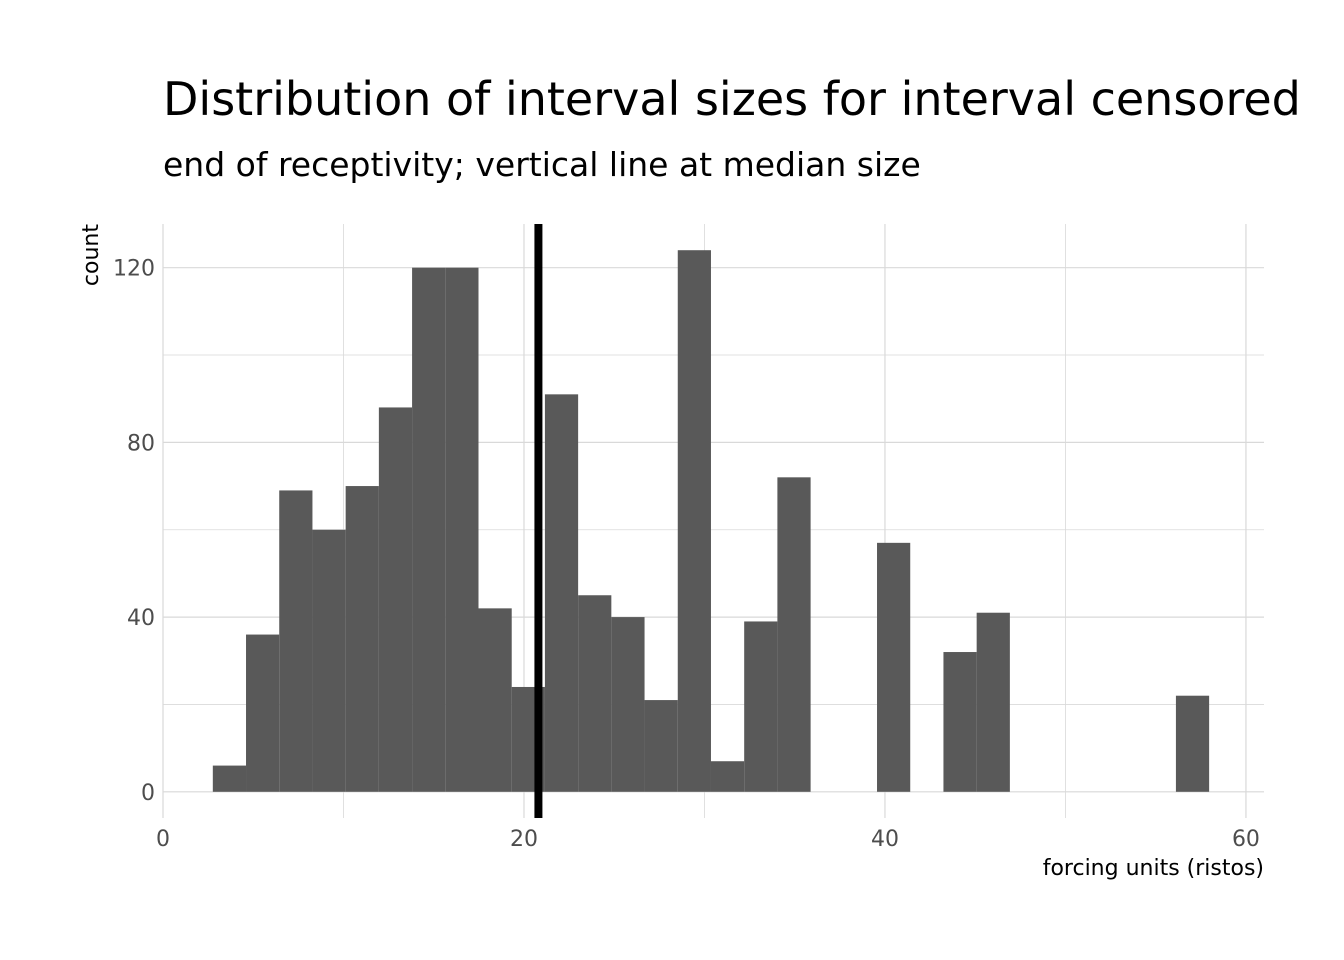  I want to click on y-tick-label: 120, so click(134, 269).